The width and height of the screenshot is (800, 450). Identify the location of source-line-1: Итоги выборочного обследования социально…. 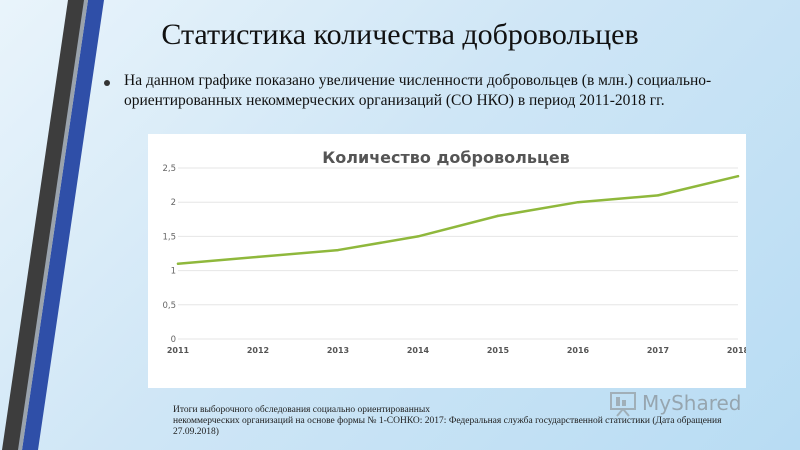
(302, 410).